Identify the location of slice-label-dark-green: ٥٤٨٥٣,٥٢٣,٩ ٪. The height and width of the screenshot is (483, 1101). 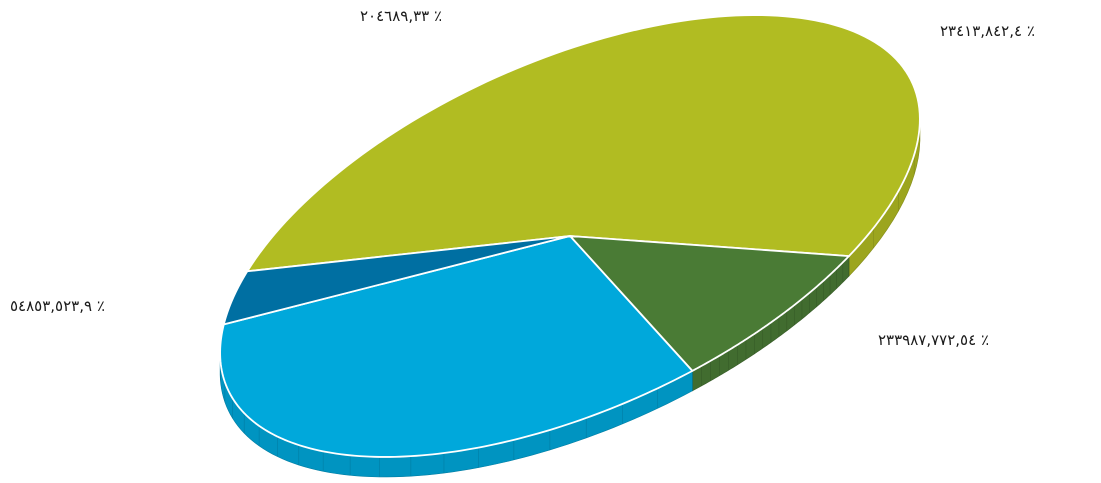
(57, 306).